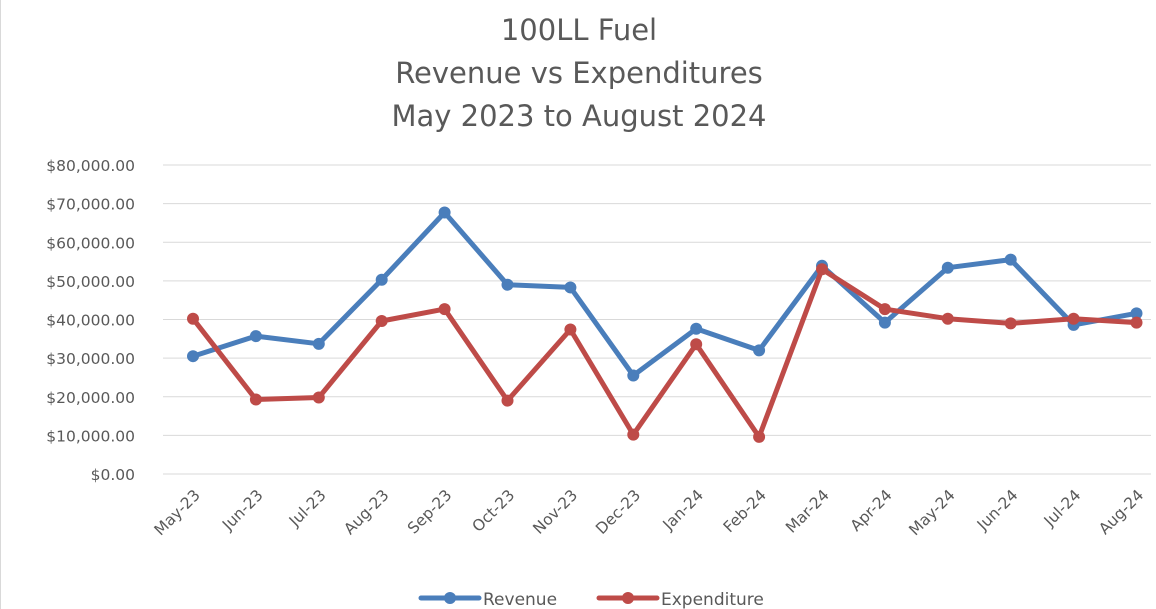 The width and height of the screenshot is (1156, 609). I want to click on legend-item-expenditure: Expenditure, so click(680, 599).